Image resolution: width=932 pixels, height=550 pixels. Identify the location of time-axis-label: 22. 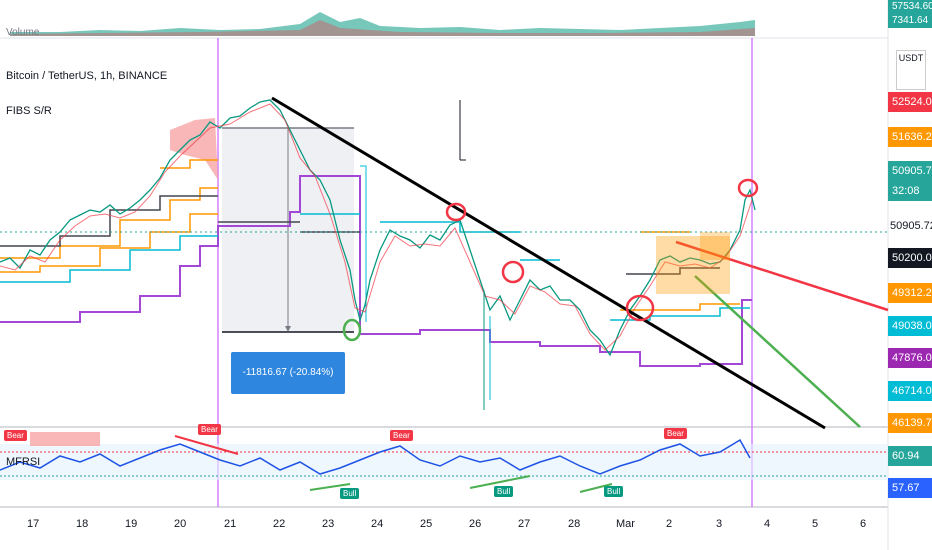
(279, 524).